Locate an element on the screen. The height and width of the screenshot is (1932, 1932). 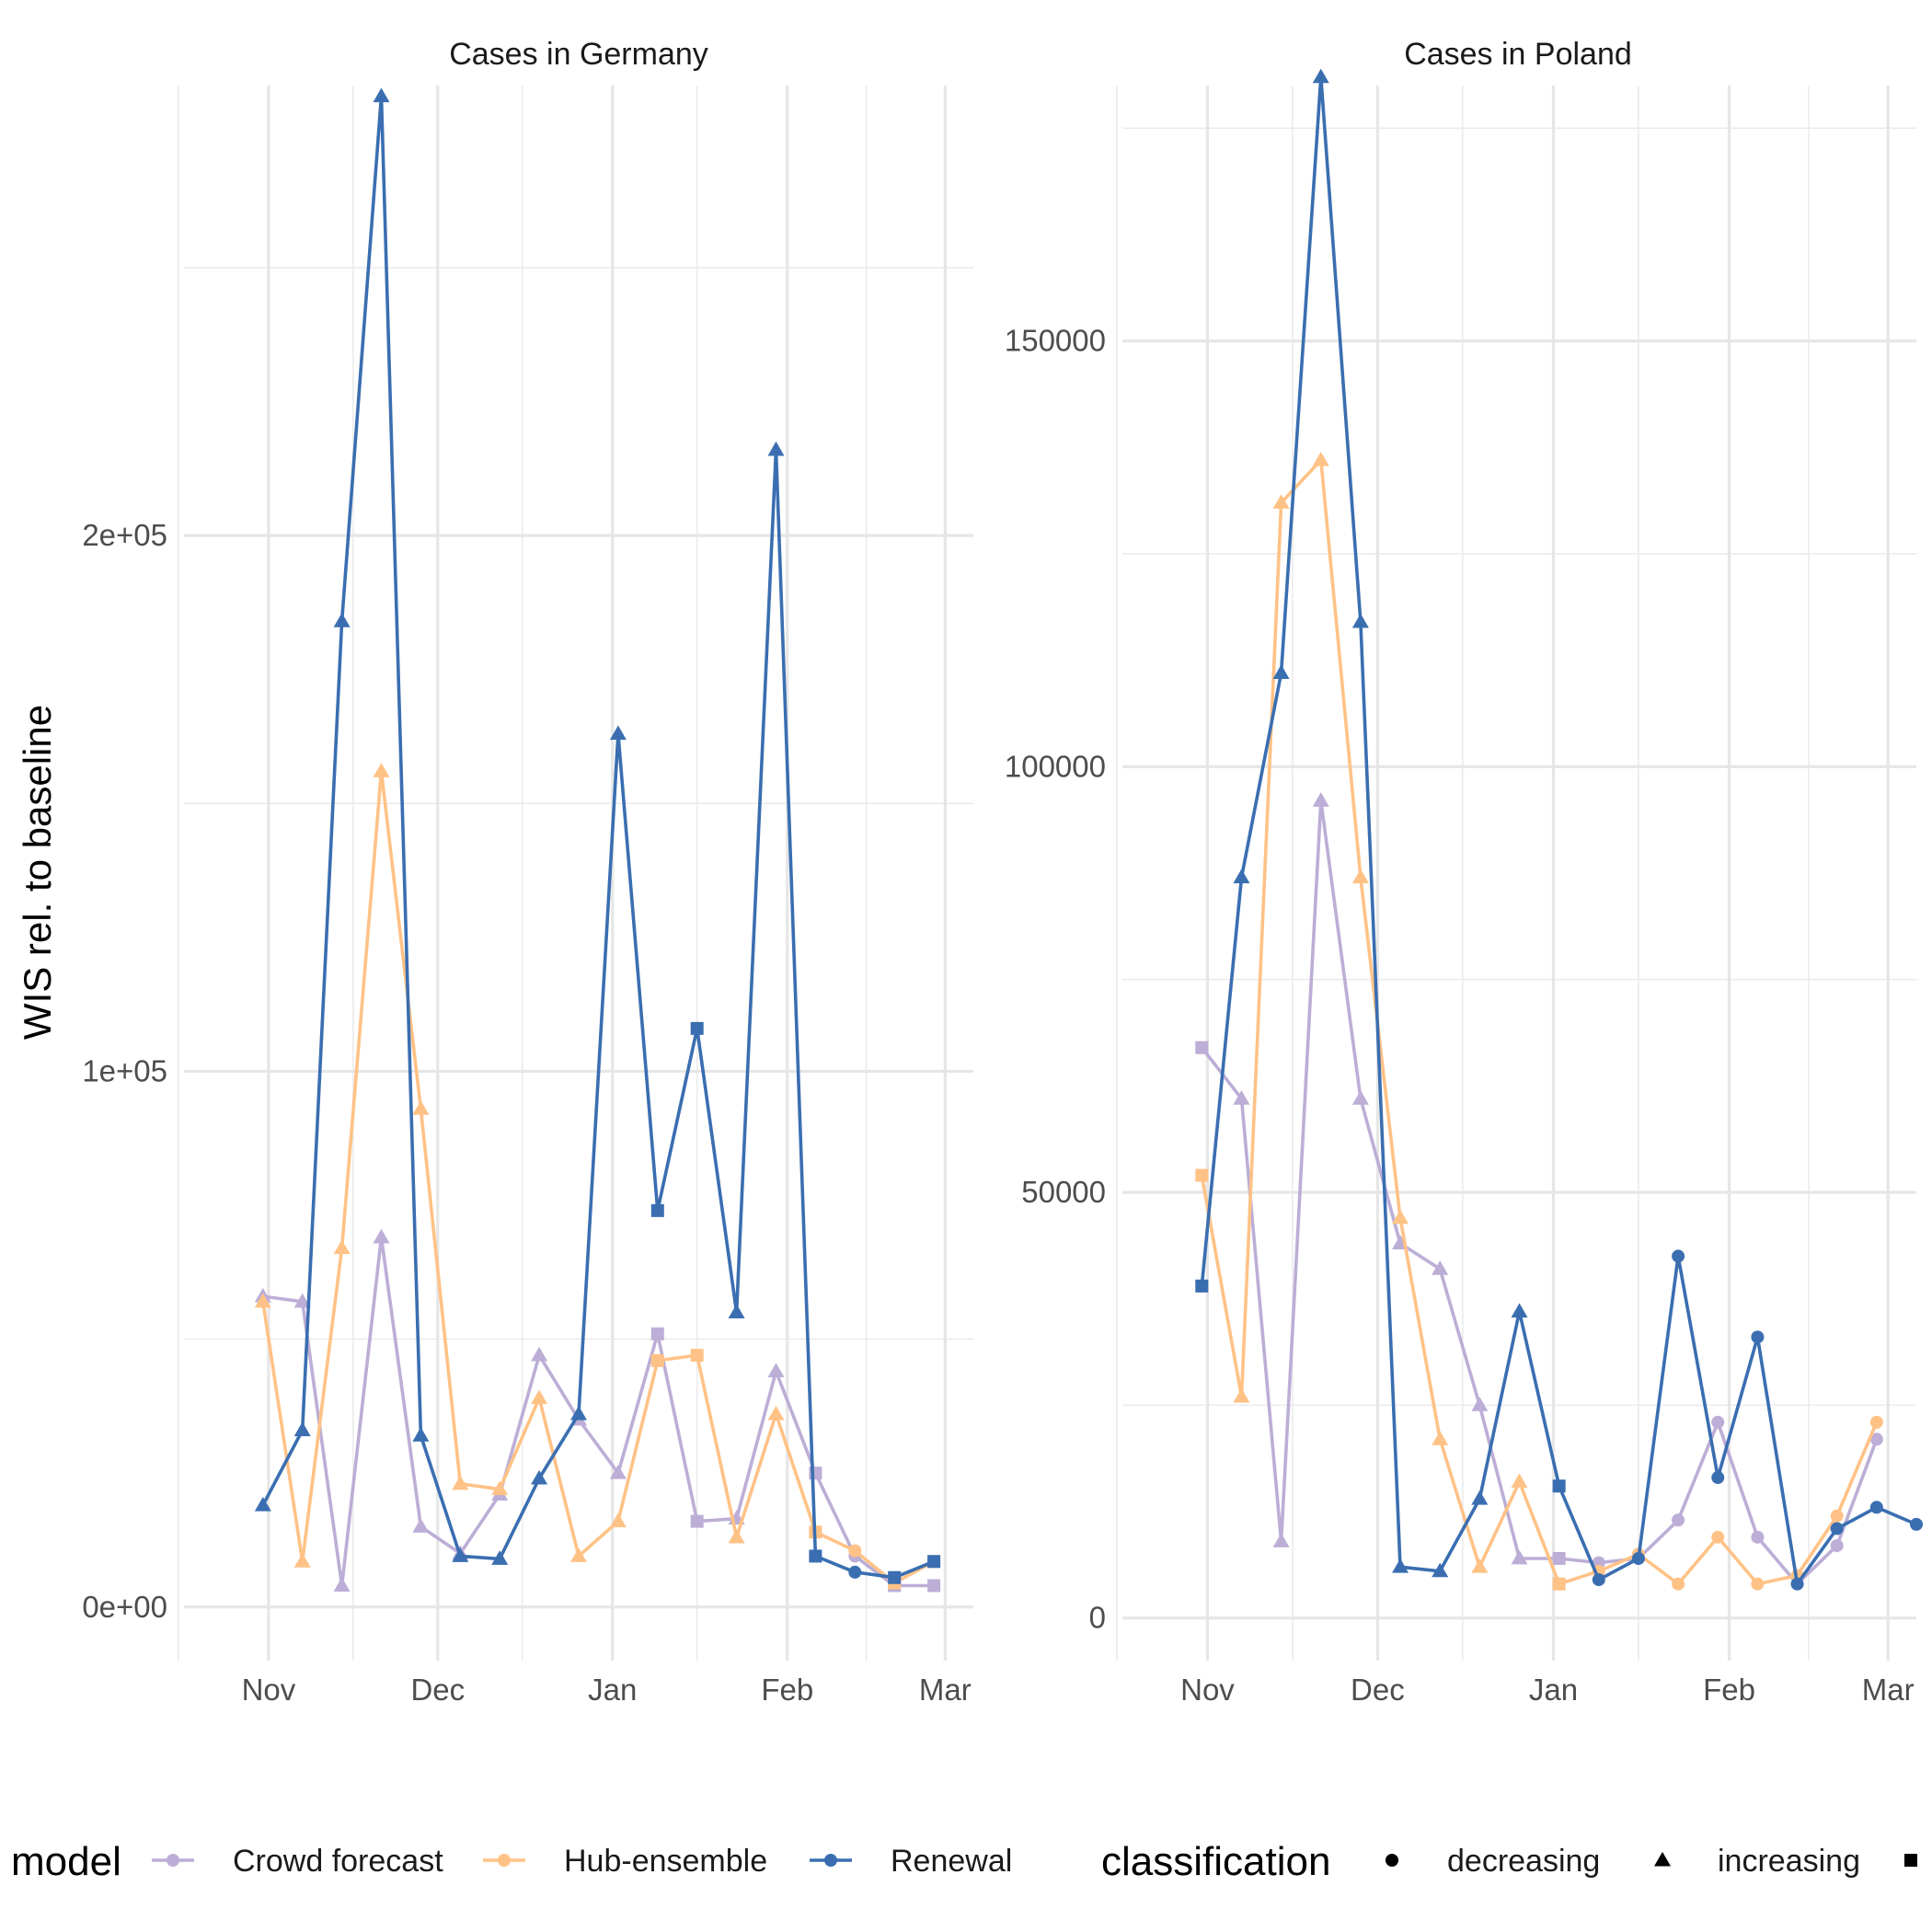
legend-item-hub-ensemble: Hub-ensemble is located at coordinates (625, 1861).